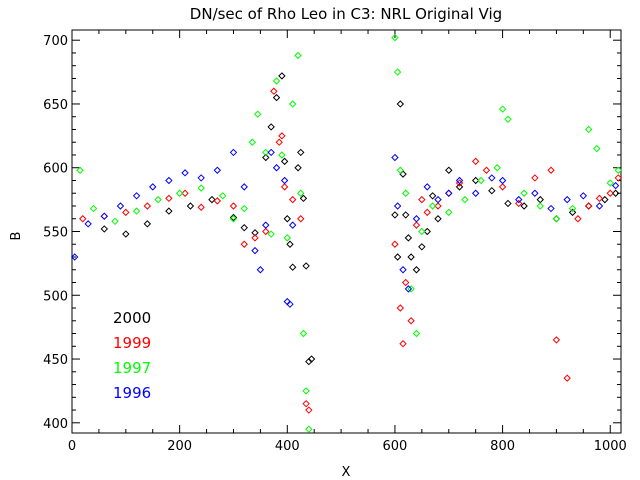  Describe the element at coordinates (132, 355) in the screenshot. I see `legend: 2000 1999 1997 1996` at that location.